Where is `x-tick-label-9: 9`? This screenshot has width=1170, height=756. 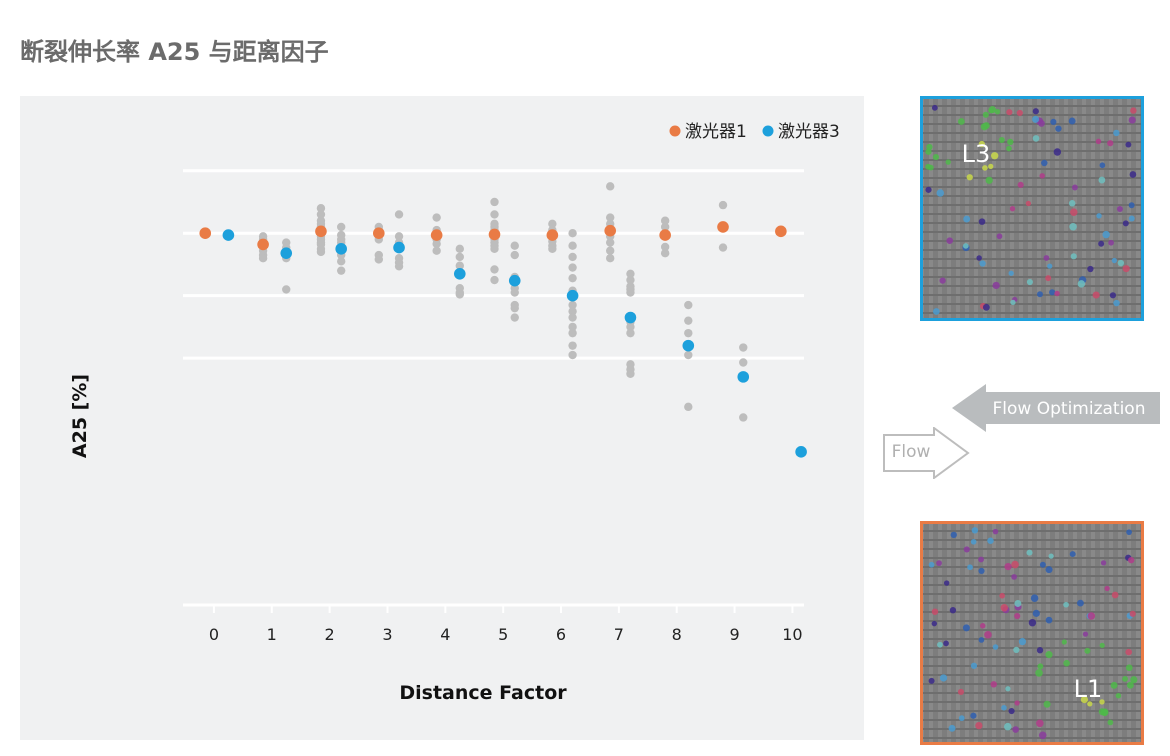 x-tick-label-9: 9 is located at coordinates (734, 634).